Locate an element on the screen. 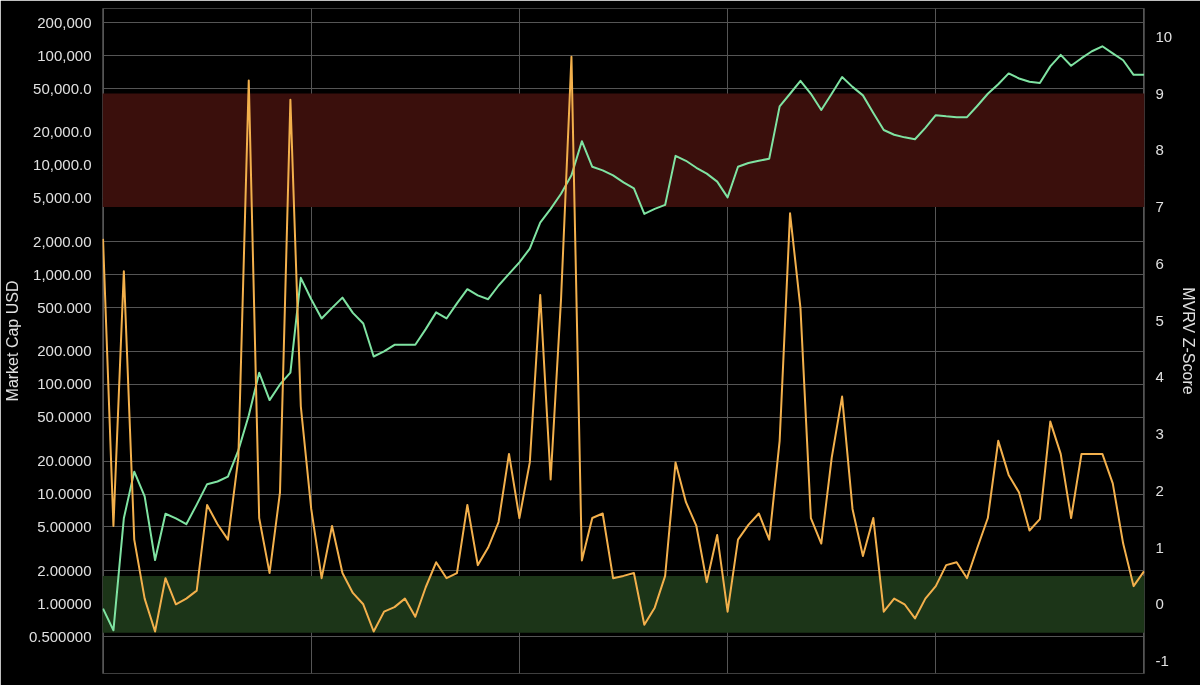  y-tick-label: 2,000.00 is located at coordinates (62, 241).